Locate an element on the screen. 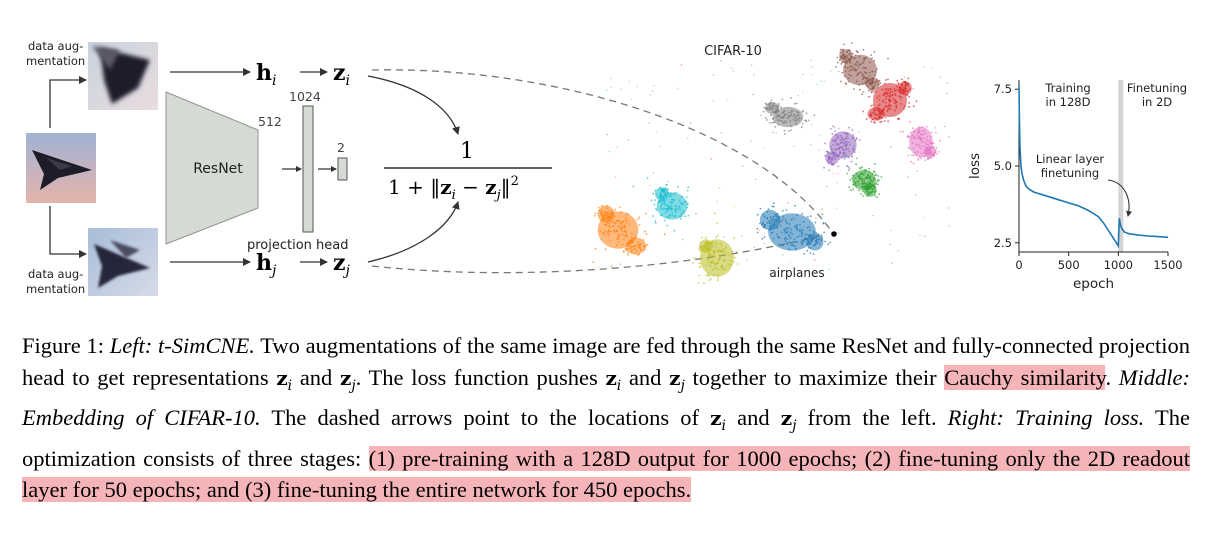 The height and width of the screenshot is (552, 1212). caption-left-title: Left: t-SimCNE. is located at coordinates (182, 345).